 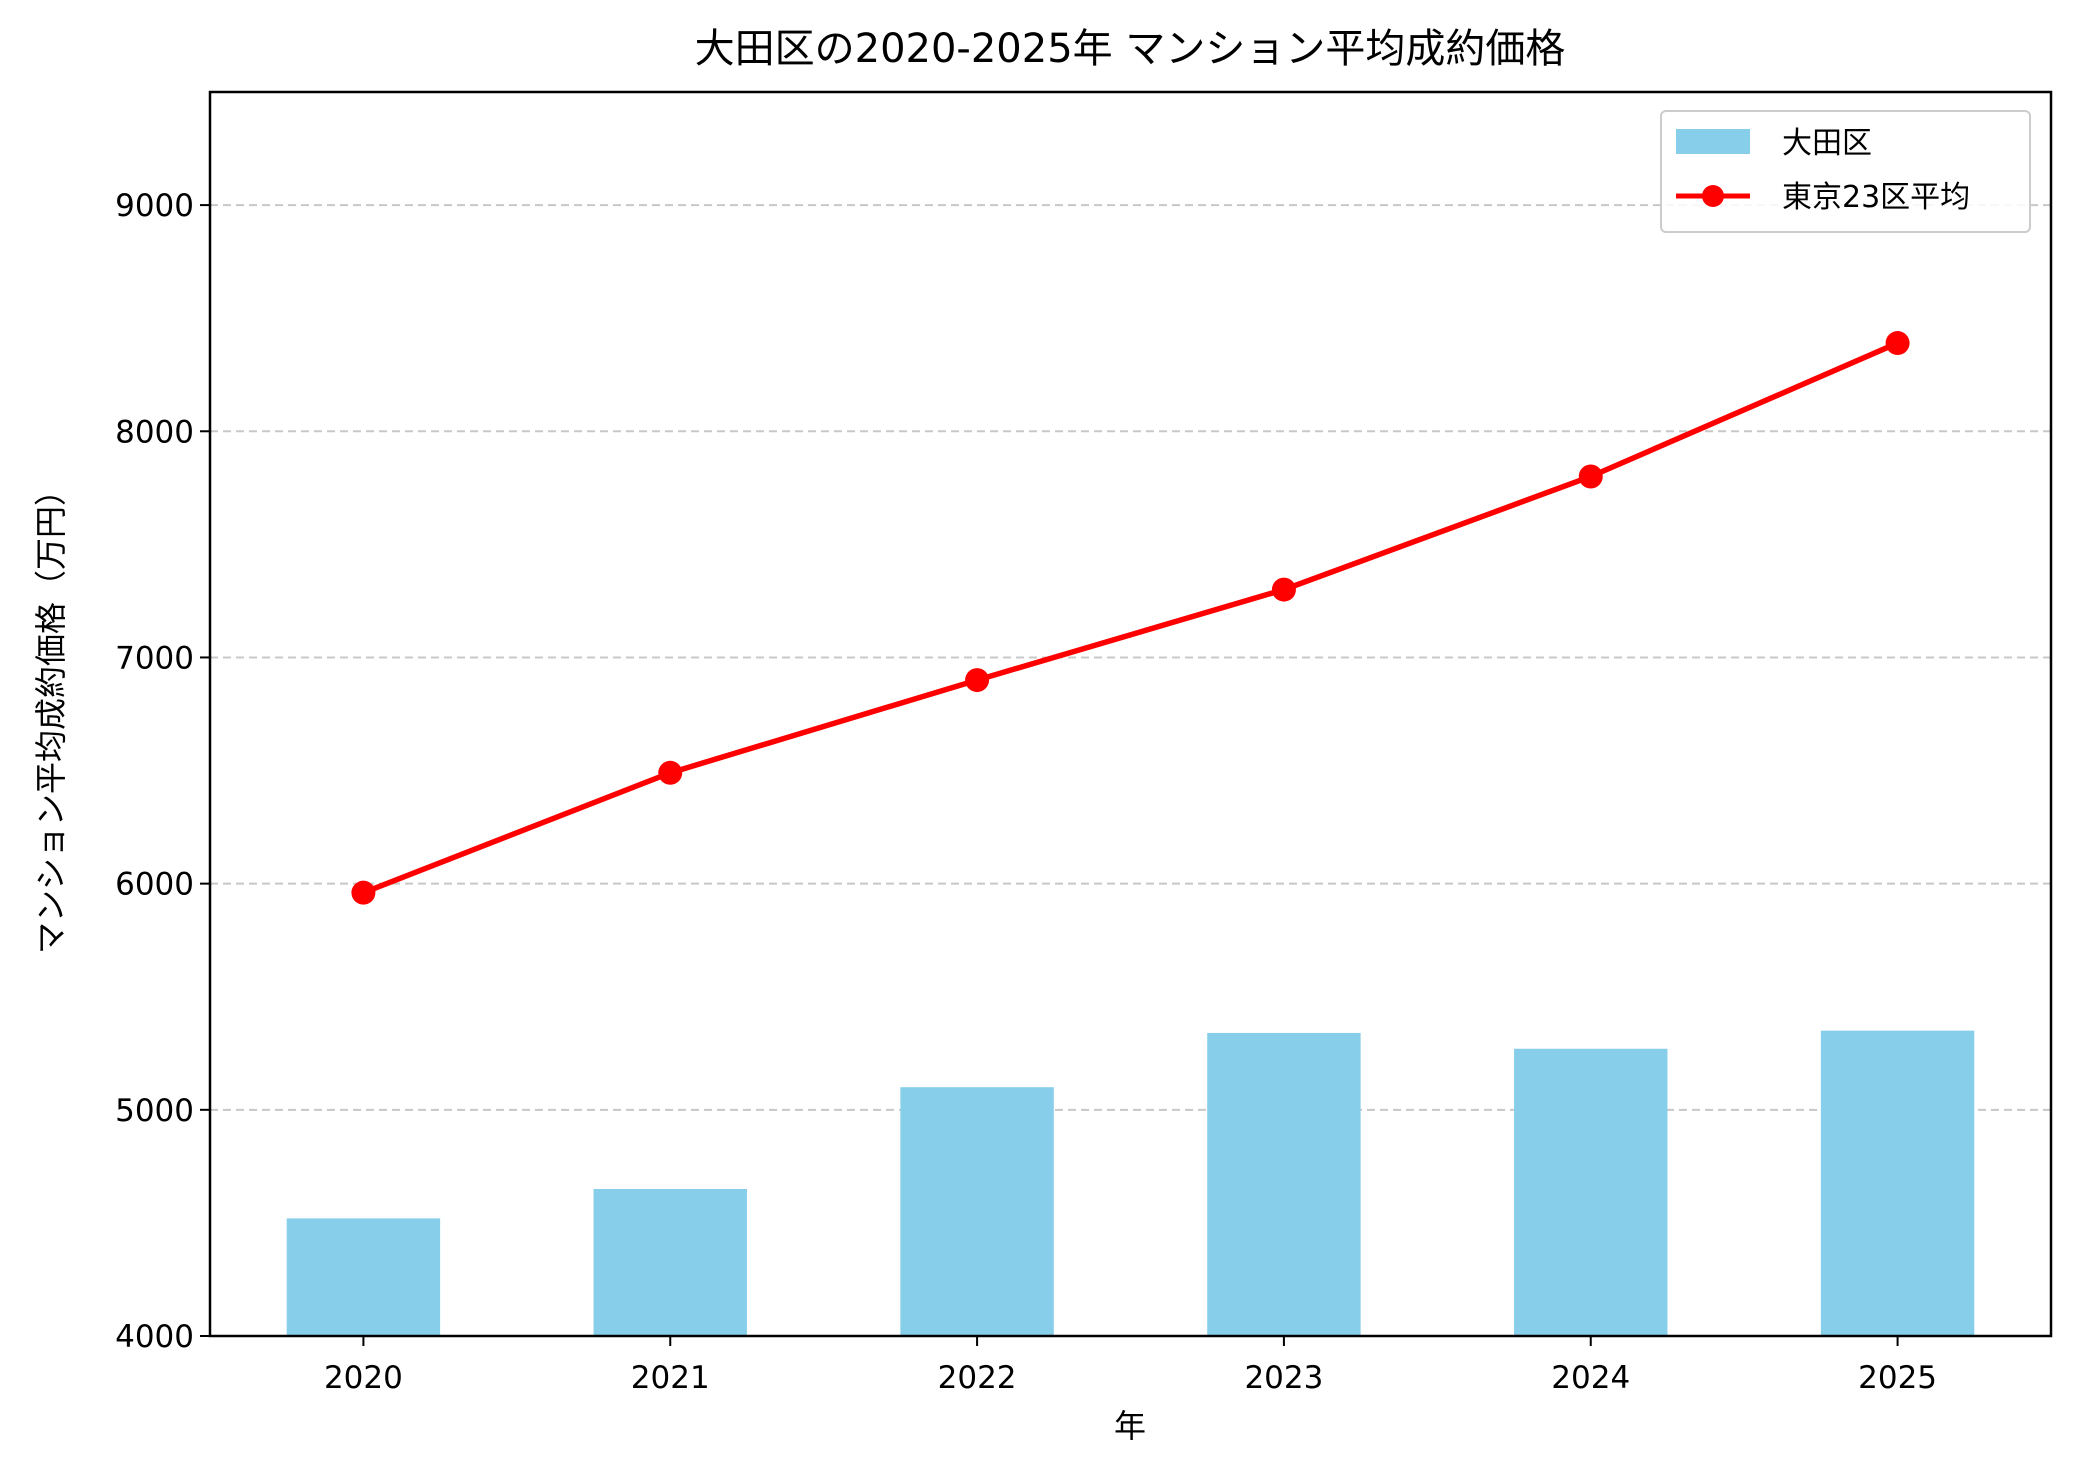 I want to click on x-tick-label: 2024, so click(x=1590, y=1378).